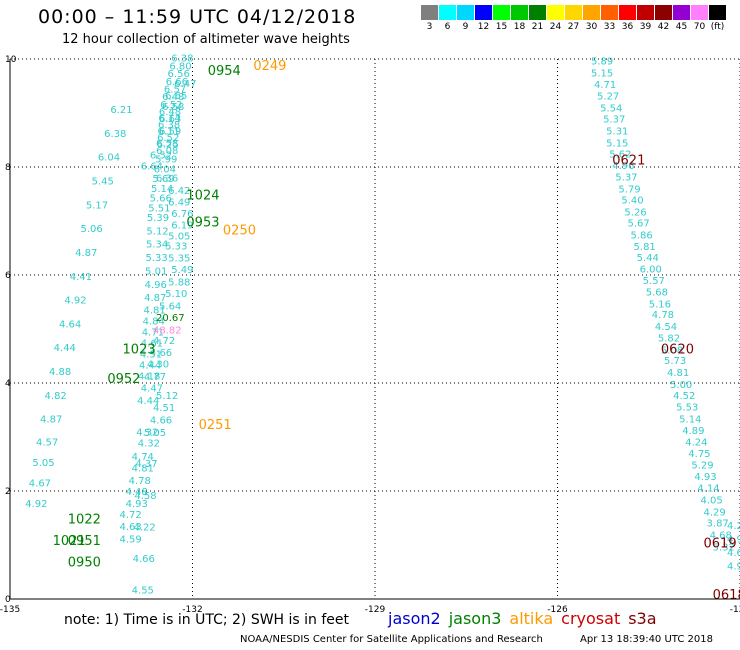 The height and width of the screenshot is (650, 740). Describe the element at coordinates (177, 82) in the screenshot. I see `data-point-label: 6.66` at that location.